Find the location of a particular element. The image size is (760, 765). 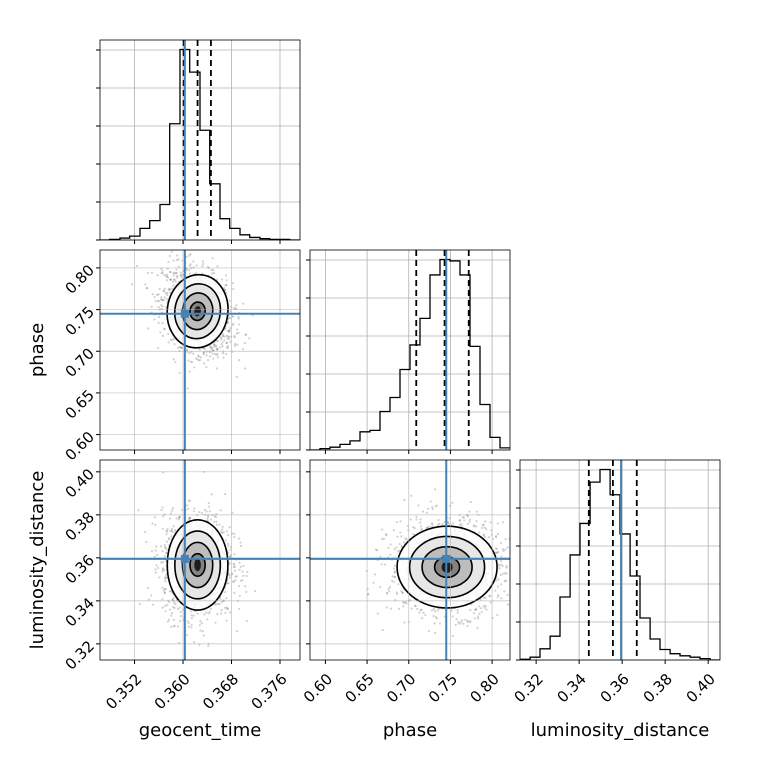

y-tick-label-luminosity_distance: 0.32 is located at coordinates (80, 655).